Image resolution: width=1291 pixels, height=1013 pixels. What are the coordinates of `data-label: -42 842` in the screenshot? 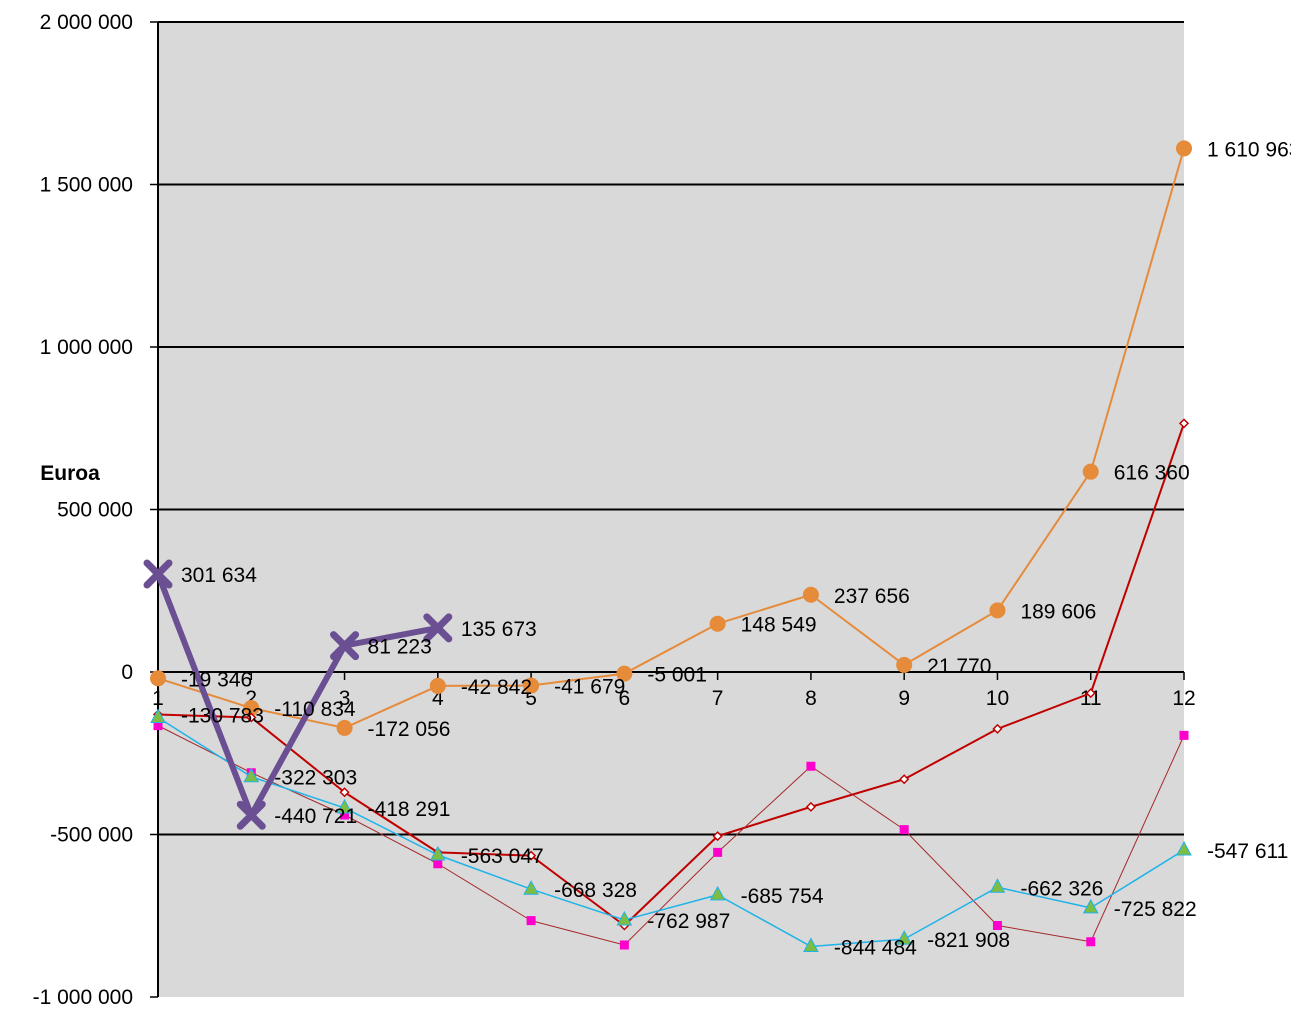 It's located at (496, 687).